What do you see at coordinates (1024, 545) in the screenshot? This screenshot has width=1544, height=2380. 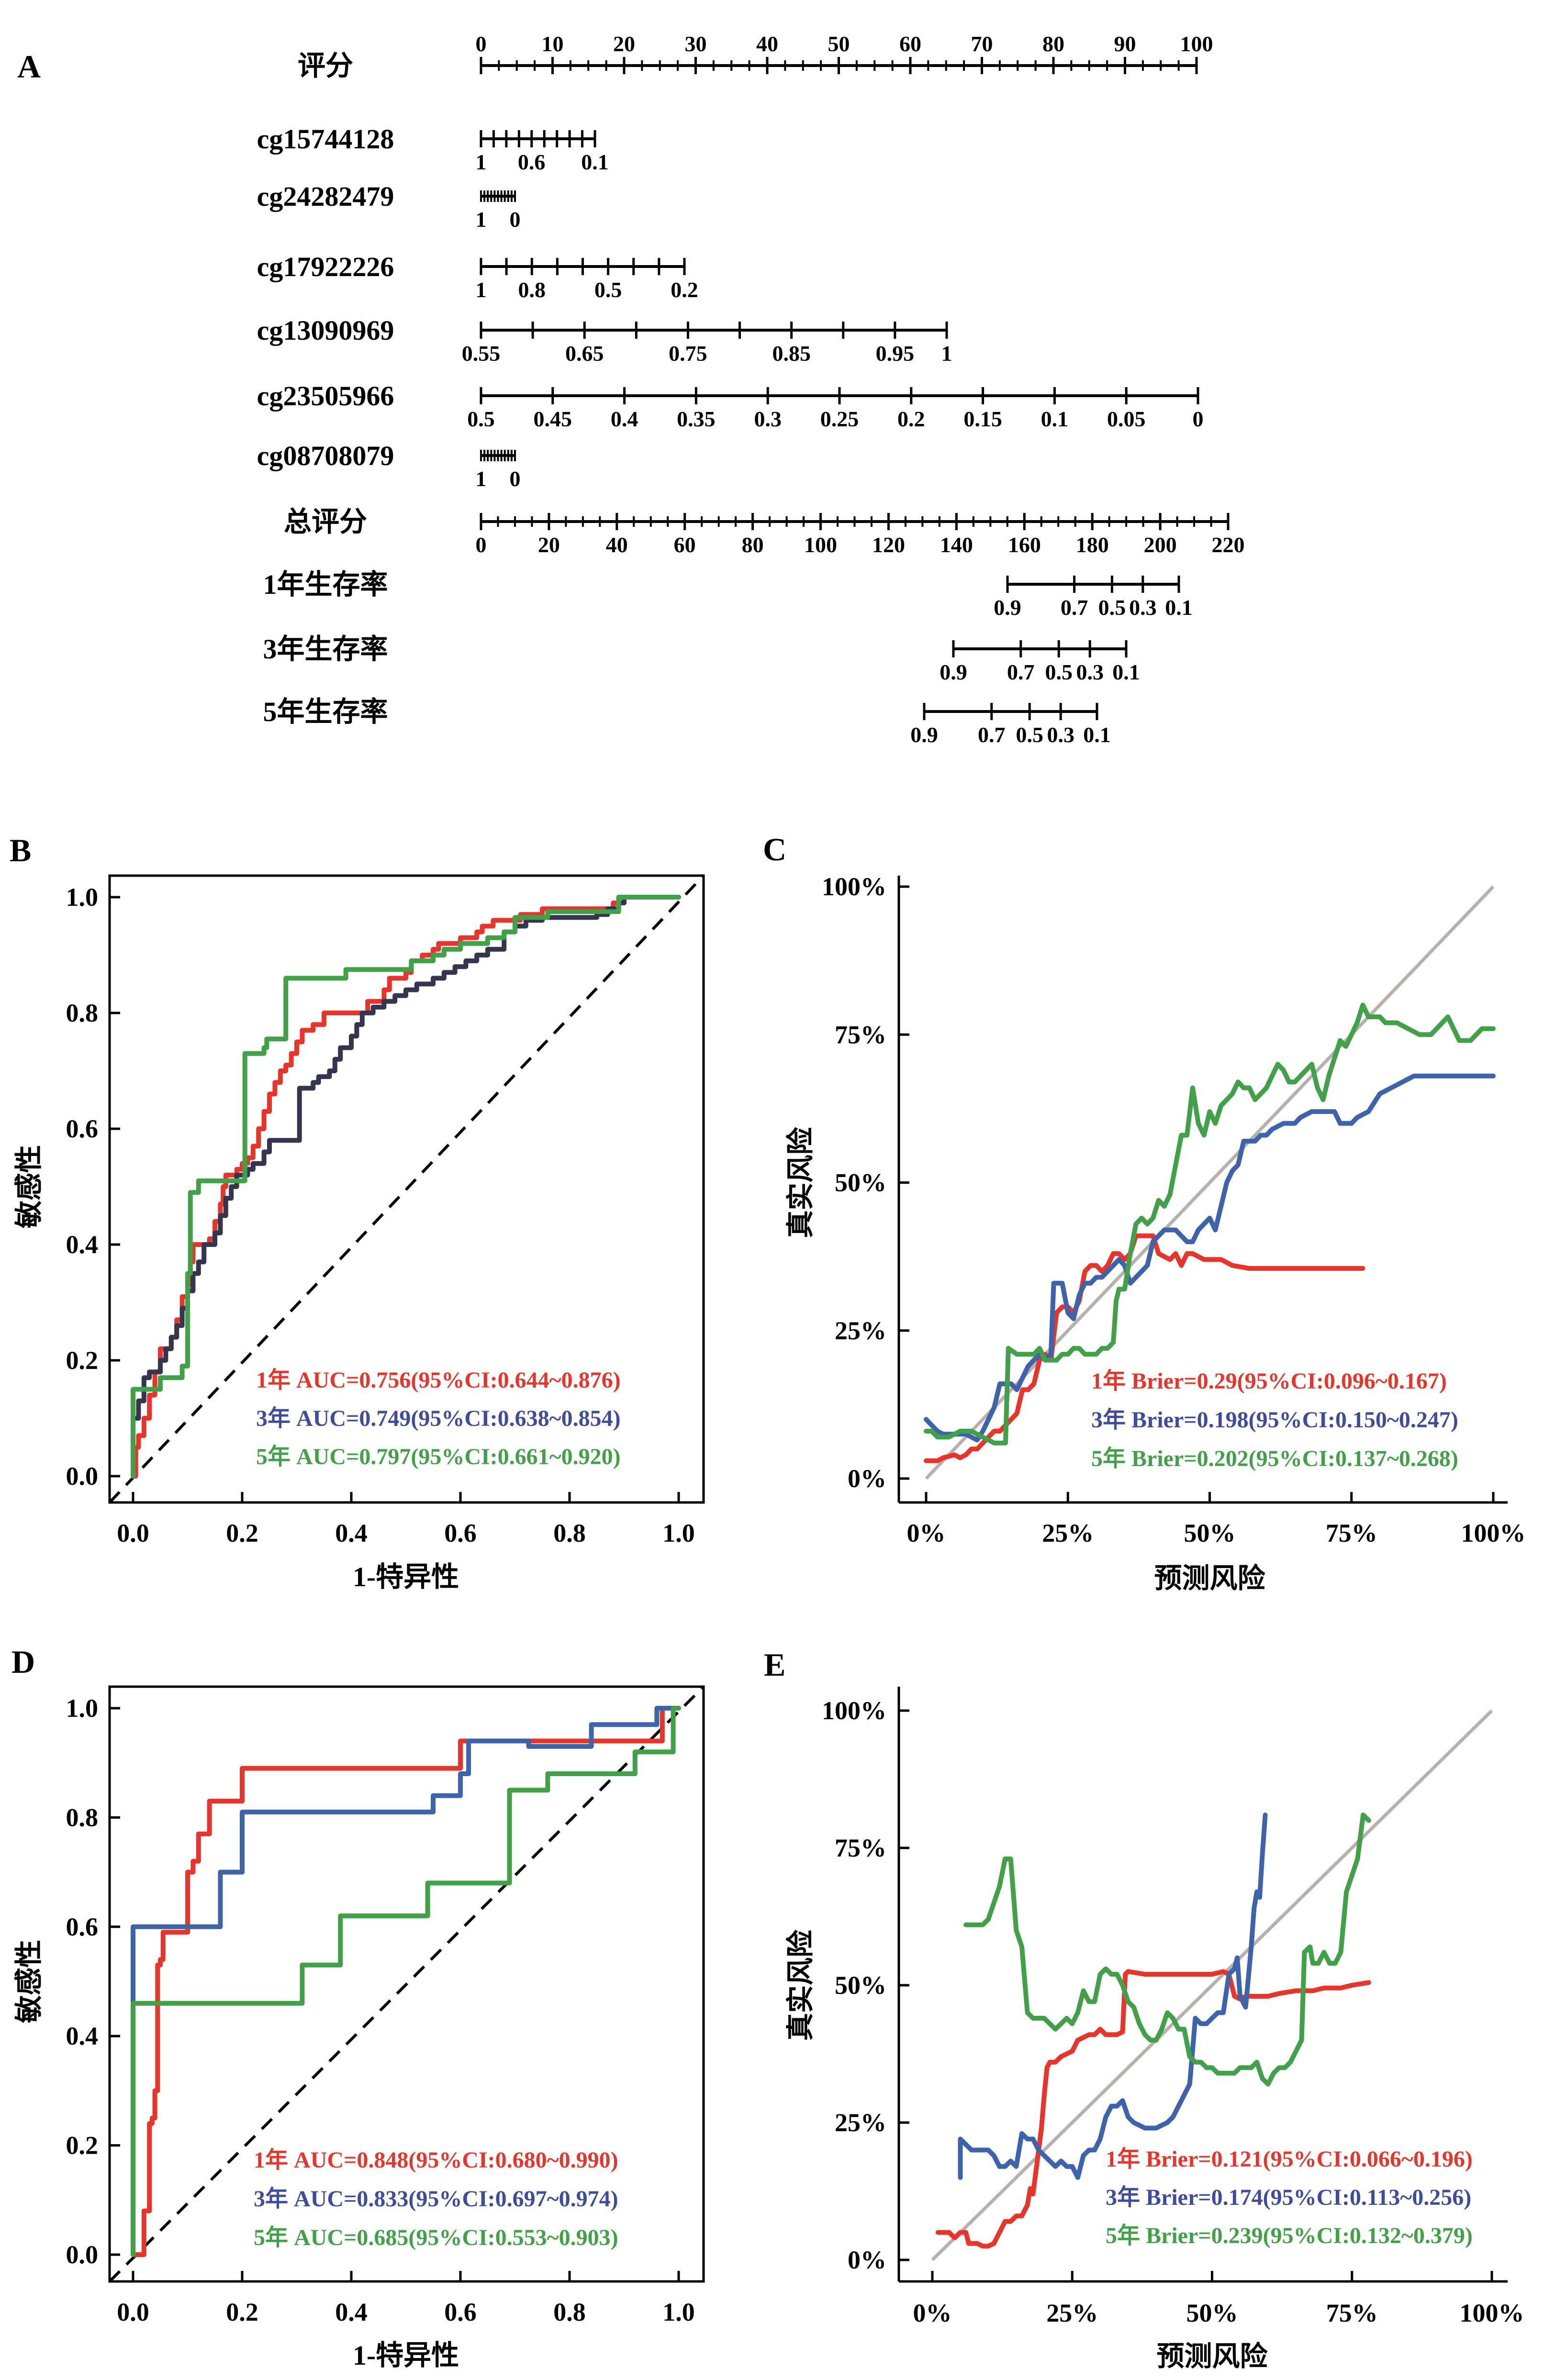 I see `nomo-tick-label: 160` at bounding box center [1024, 545].